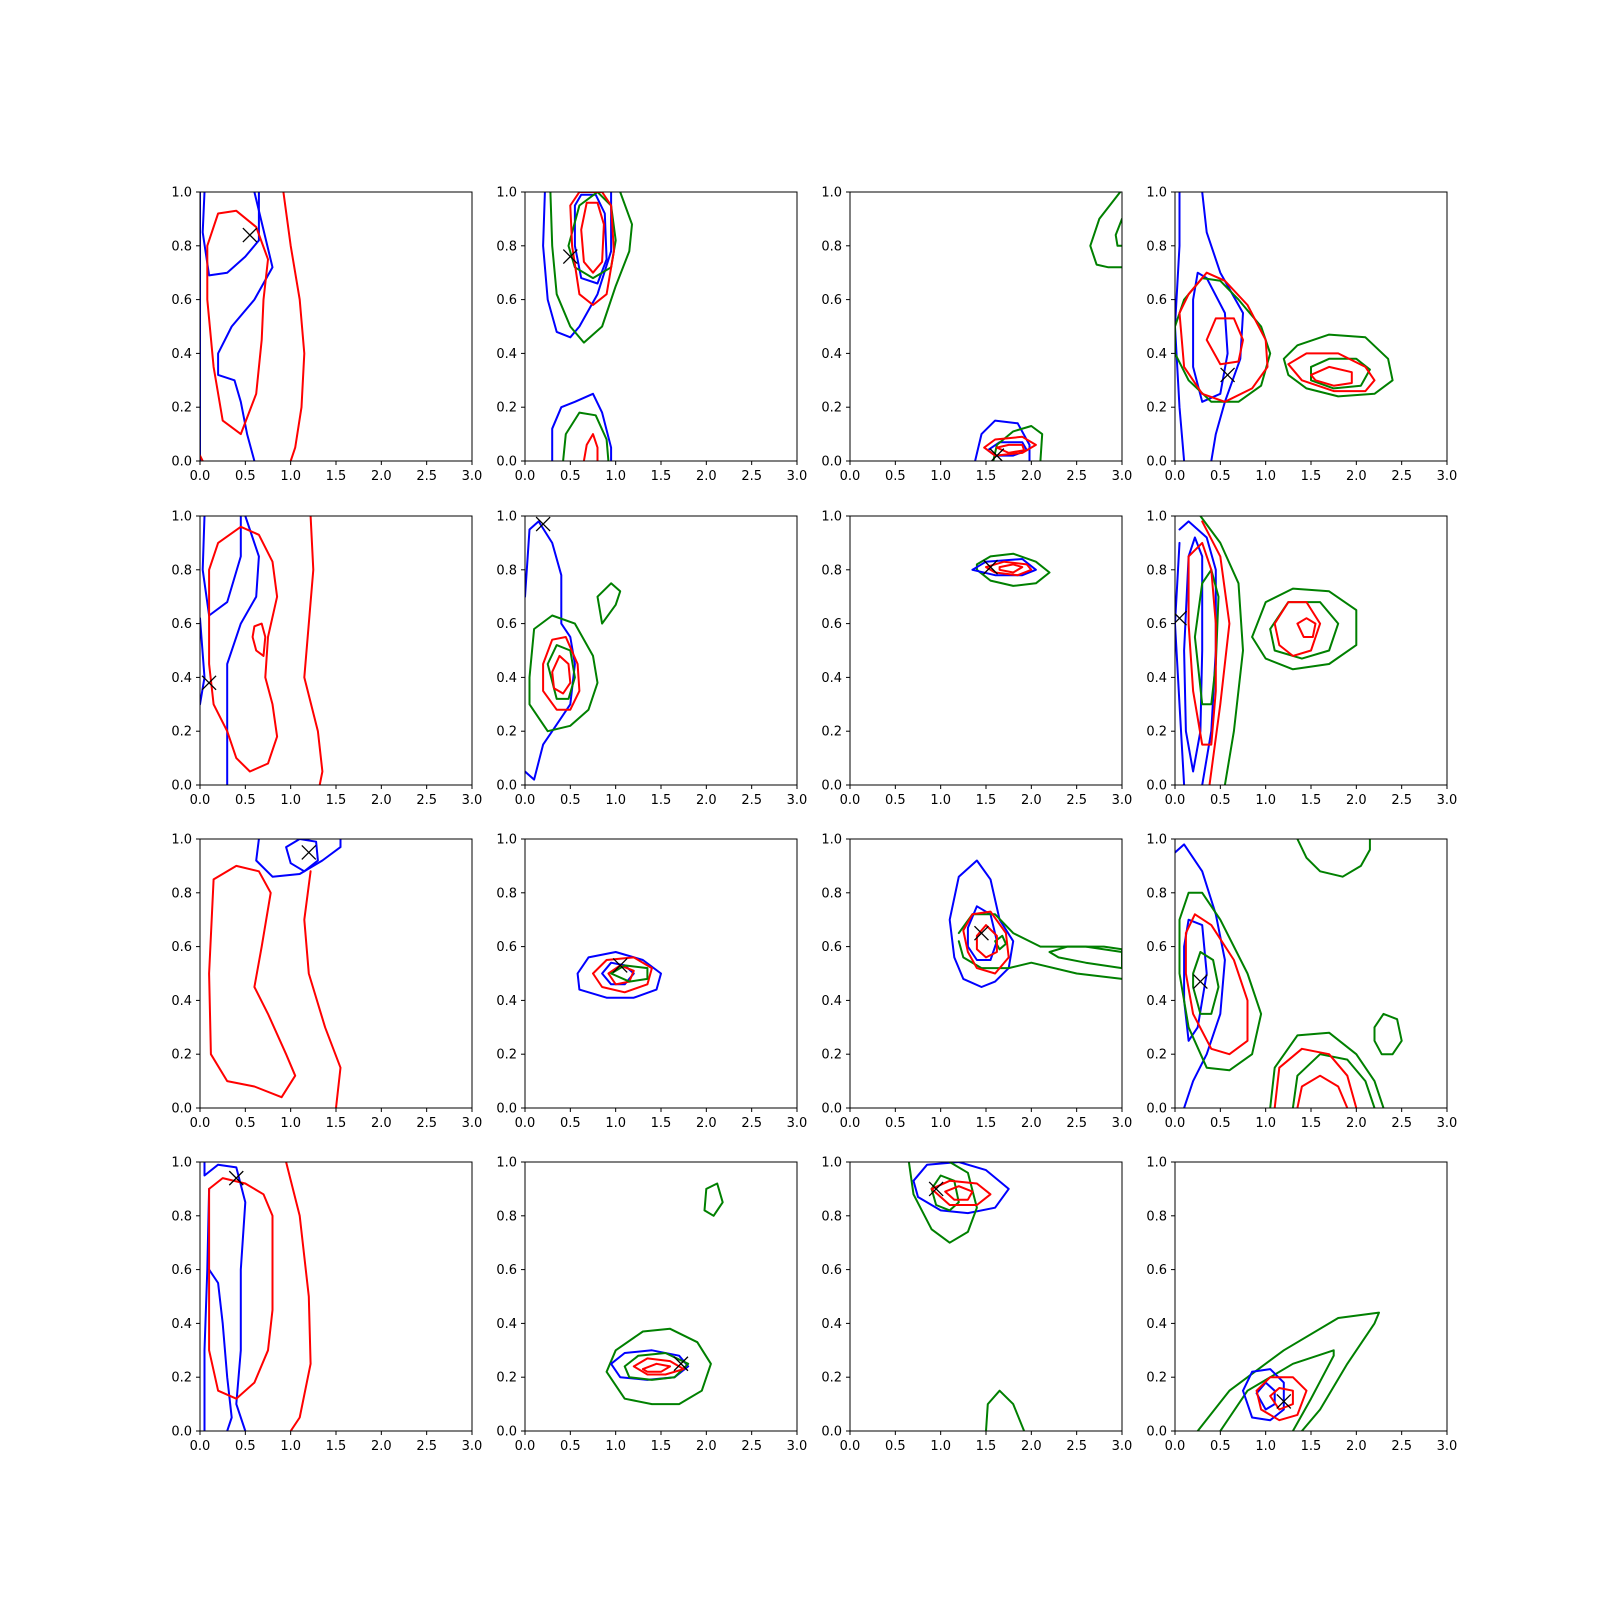 Image resolution: width=1600 pixels, height=1600 pixels. What do you see at coordinates (1289, 973) in the screenshot?
I see `contour-group` at bounding box center [1289, 973].